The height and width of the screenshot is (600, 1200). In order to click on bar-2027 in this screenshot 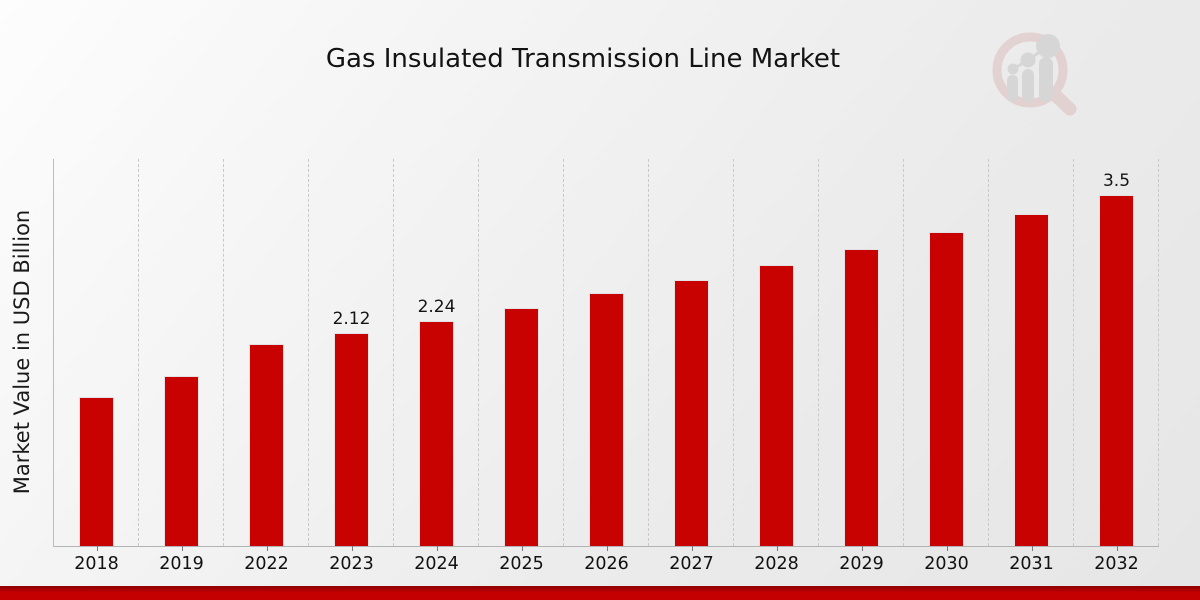, I will do `click(691, 413)`.